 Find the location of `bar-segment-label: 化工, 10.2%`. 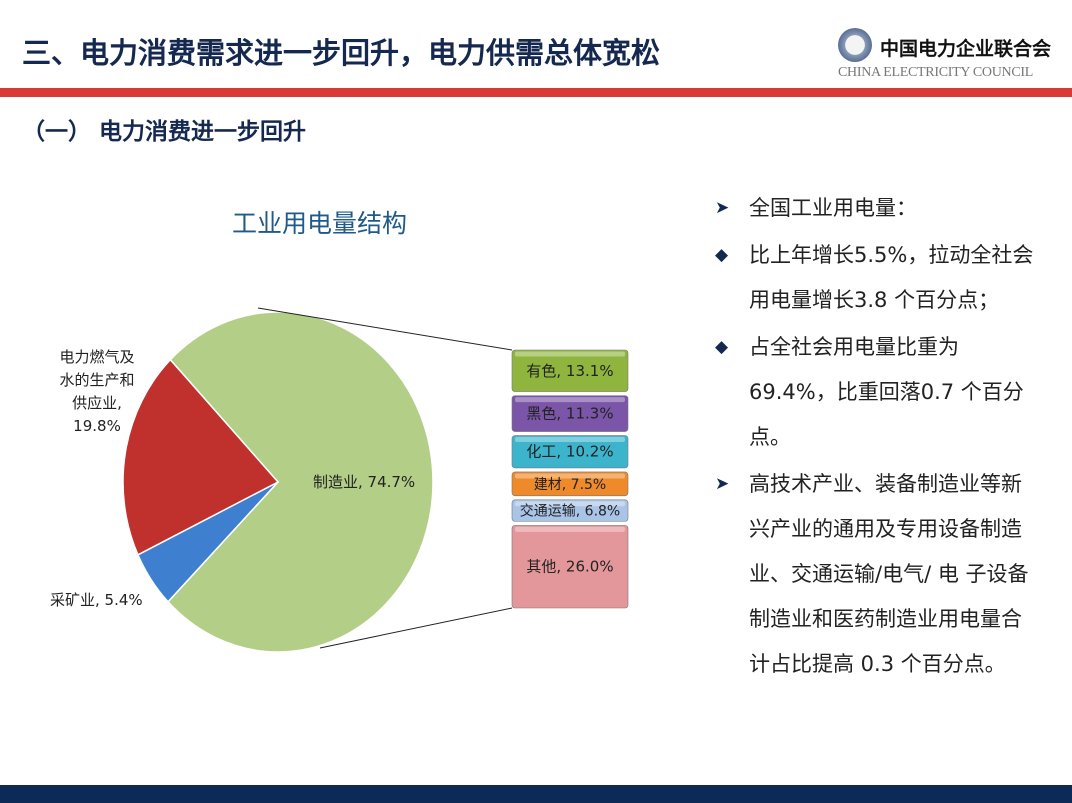

bar-segment-label: 化工, 10.2% is located at coordinates (569, 452).